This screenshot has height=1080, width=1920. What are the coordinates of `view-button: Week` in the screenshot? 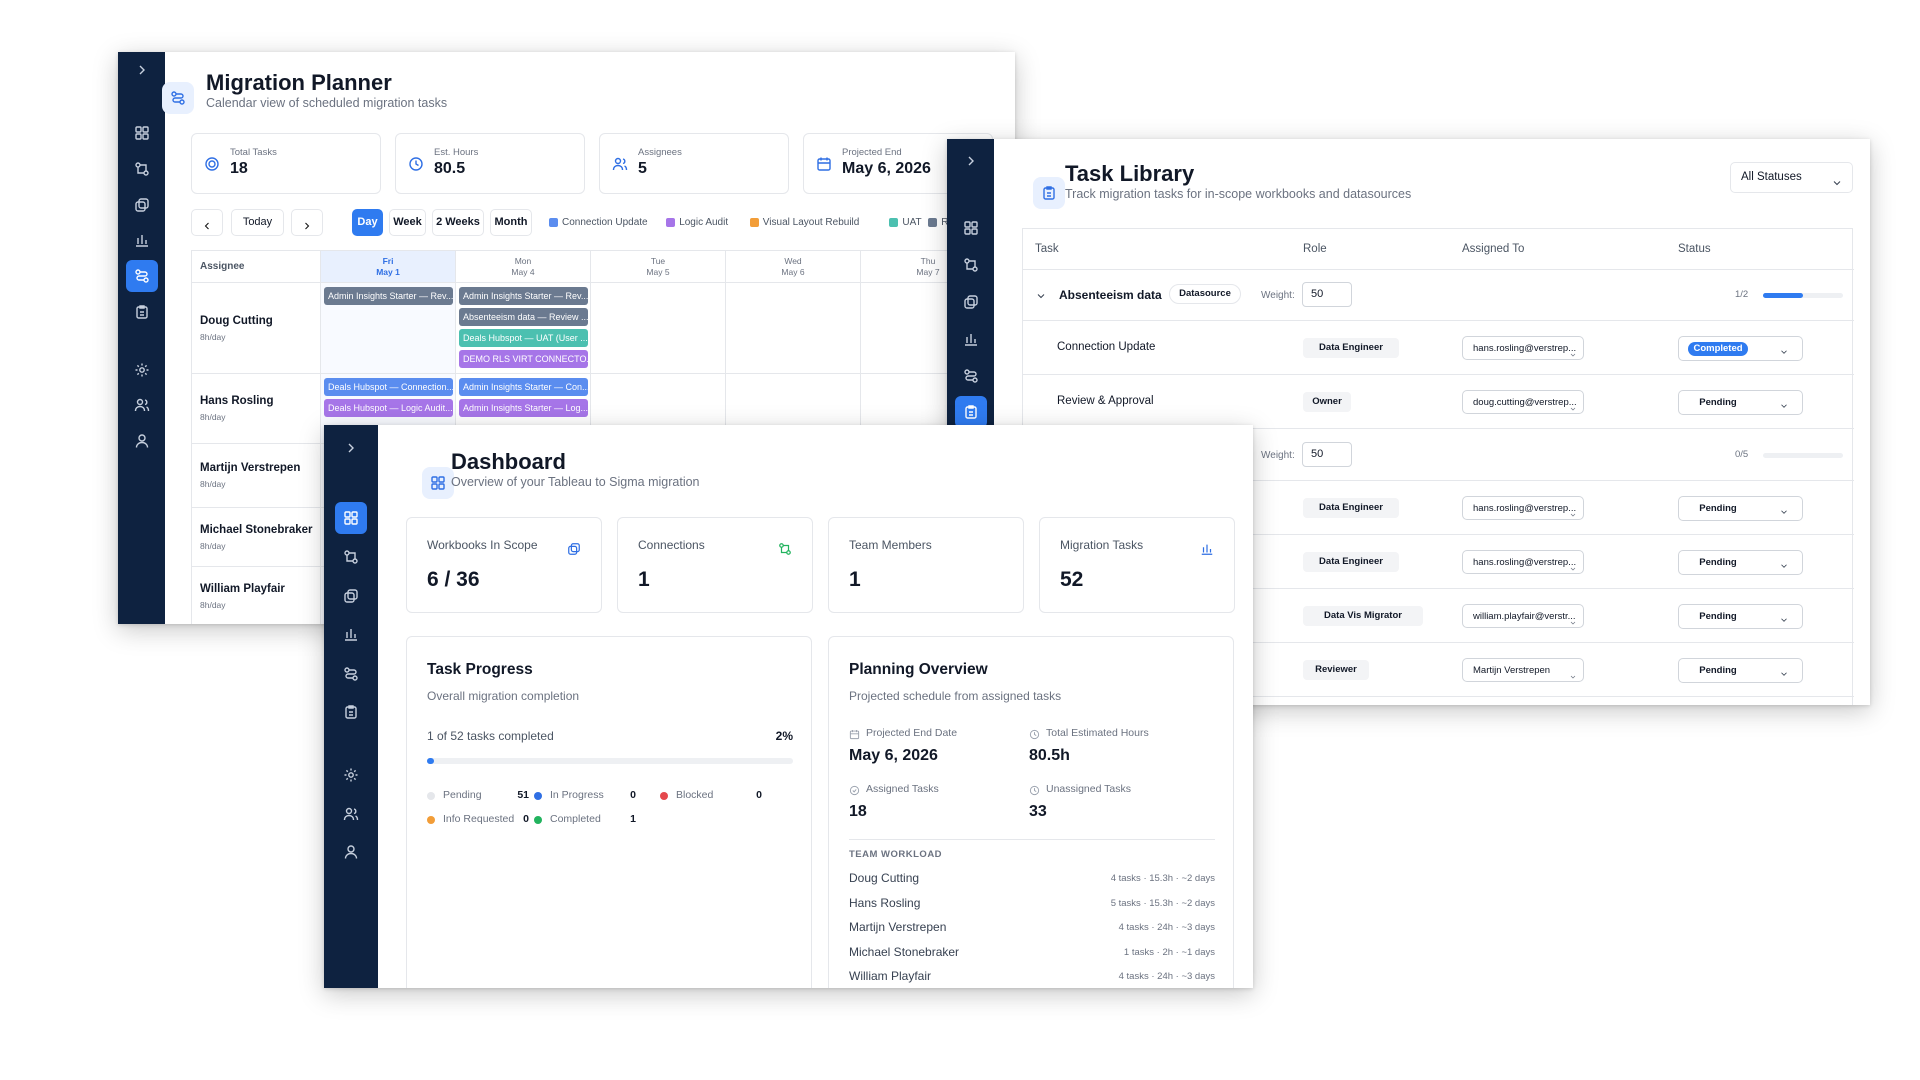 It's located at (407, 222).